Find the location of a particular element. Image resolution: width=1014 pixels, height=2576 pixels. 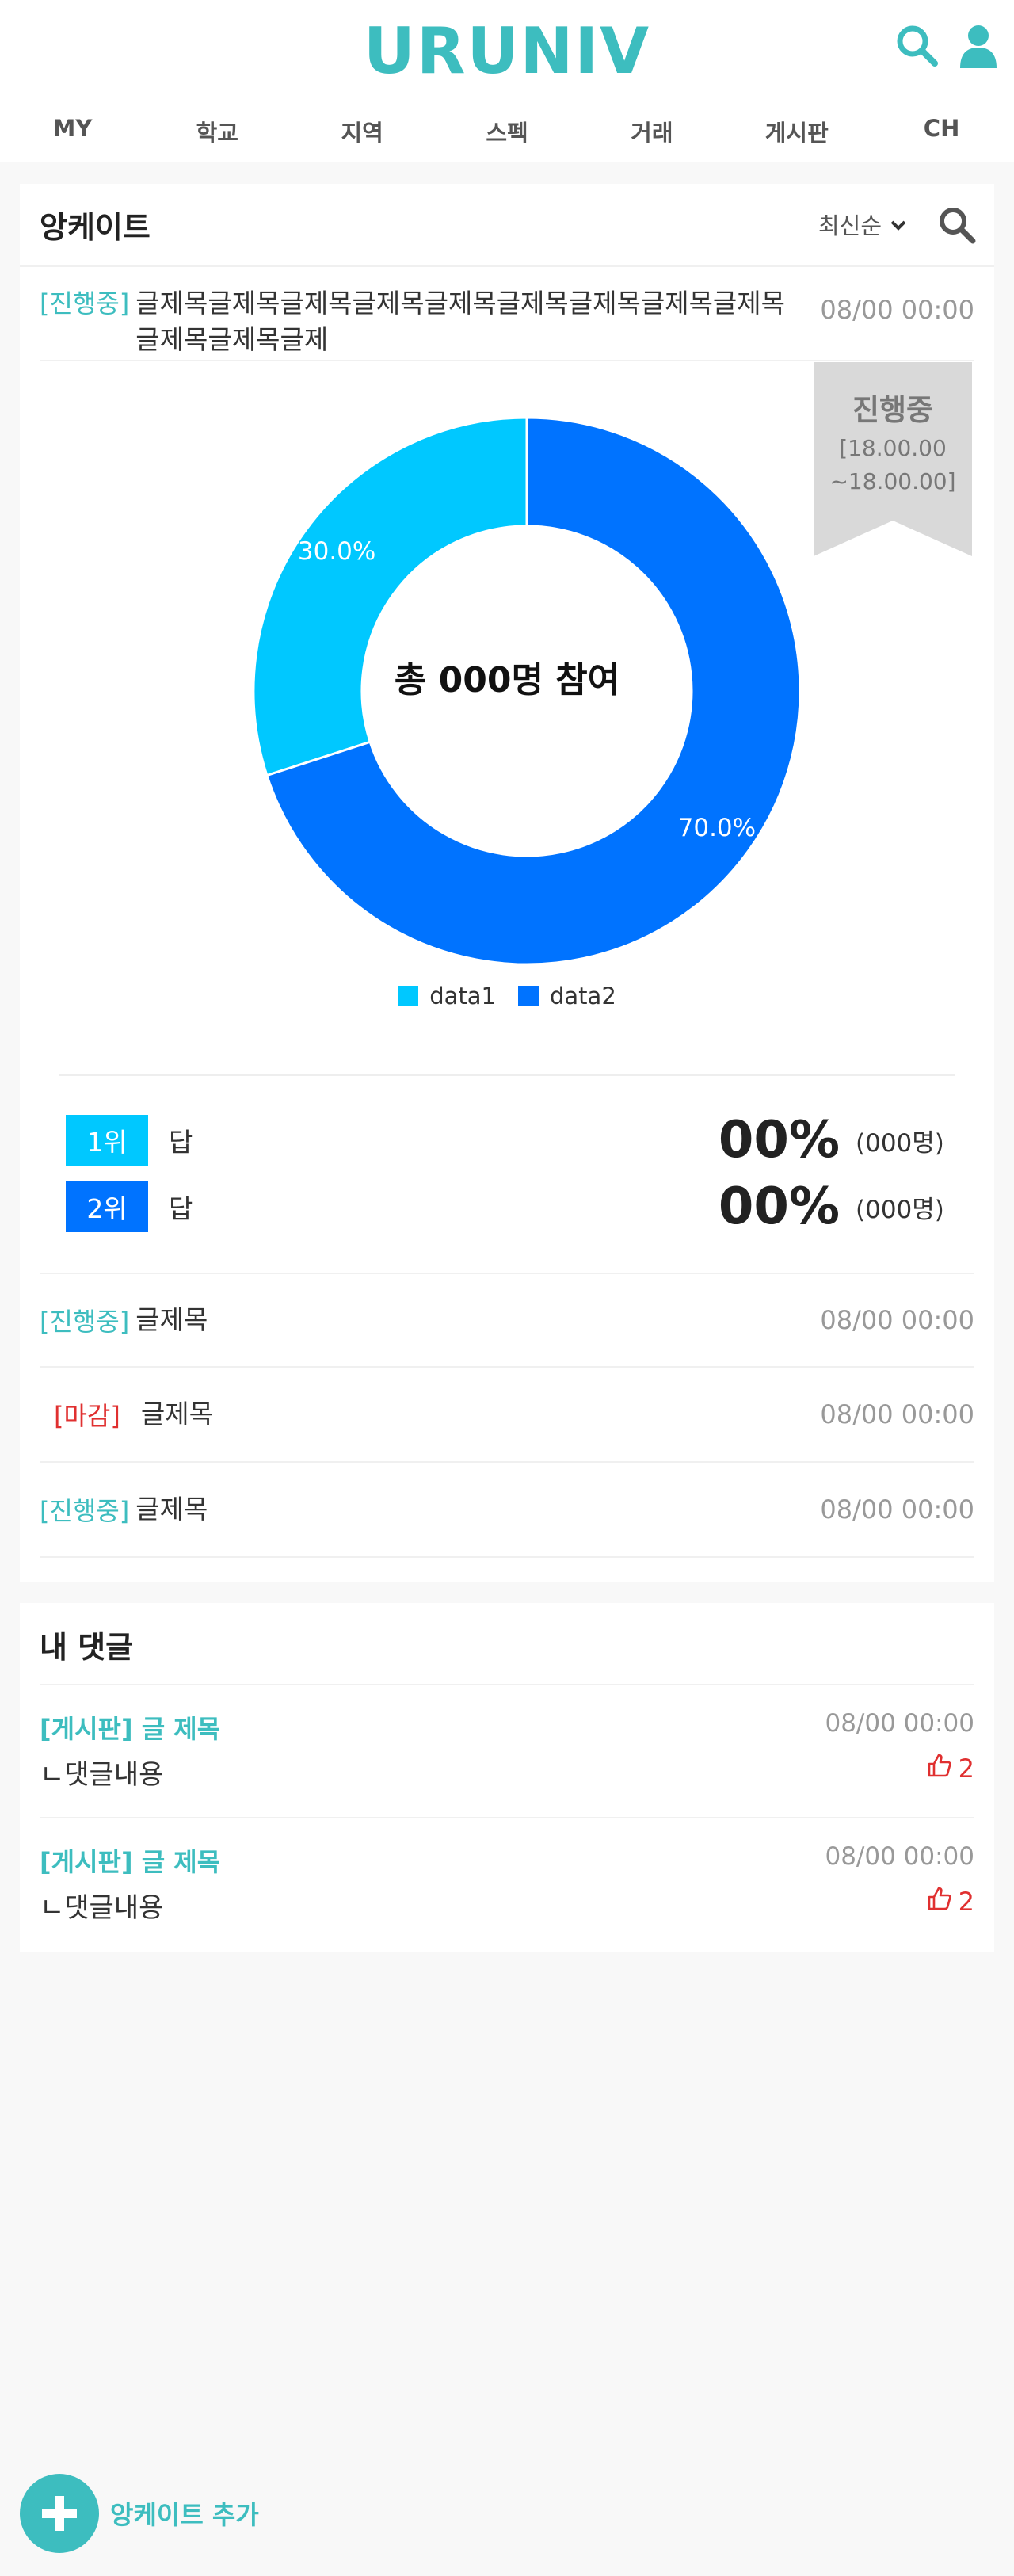

rank-row-2: 2위 답 00% (000명) is located at coordinates (508, 1206).